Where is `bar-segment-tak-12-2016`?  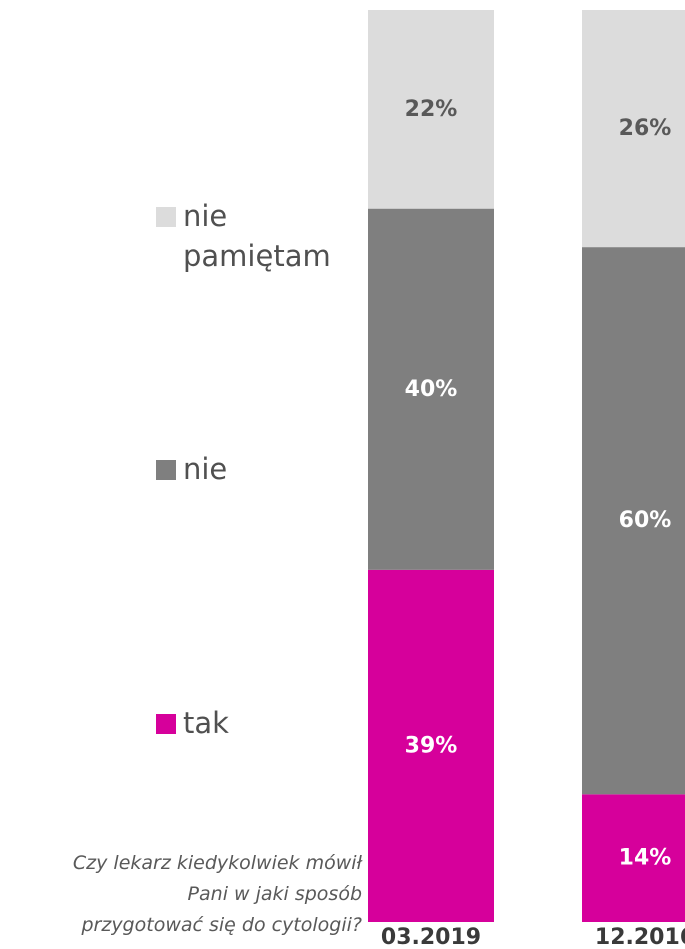
bar-segment-tak-12-2016 is located at coordinates (633, 858).